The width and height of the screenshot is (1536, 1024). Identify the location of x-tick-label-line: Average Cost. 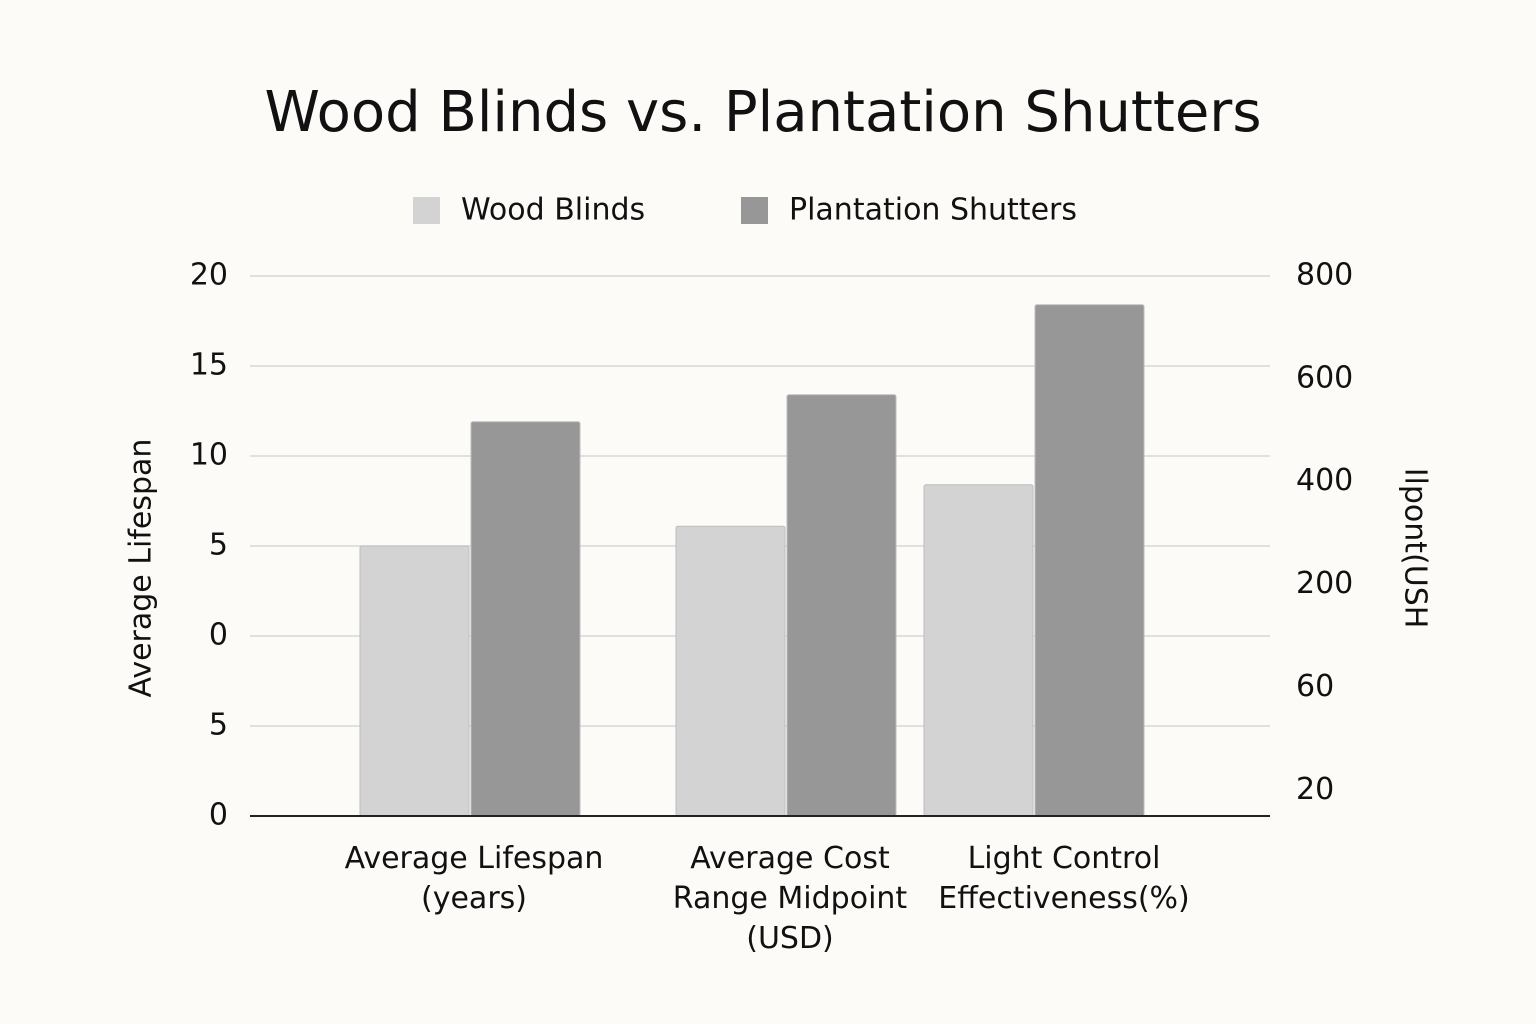
(790, 858).